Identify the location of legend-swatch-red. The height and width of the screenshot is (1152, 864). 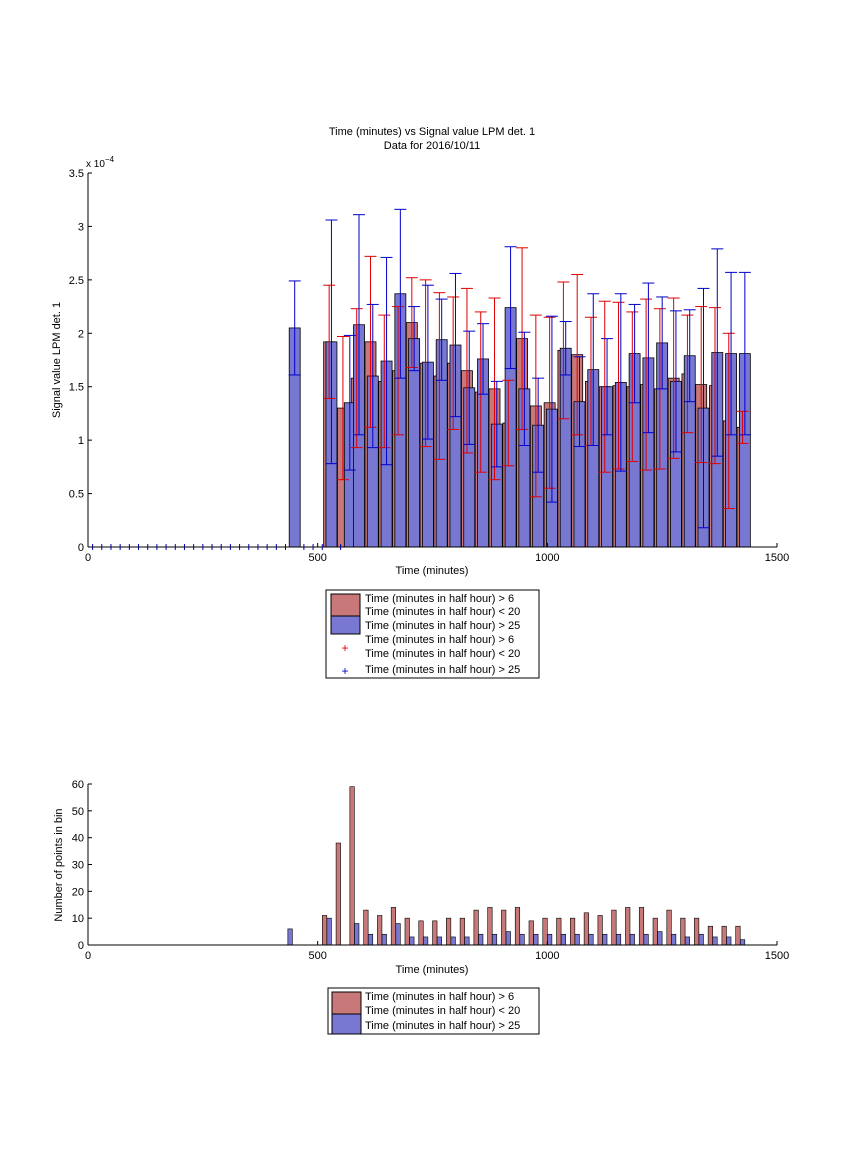
(345, 605).